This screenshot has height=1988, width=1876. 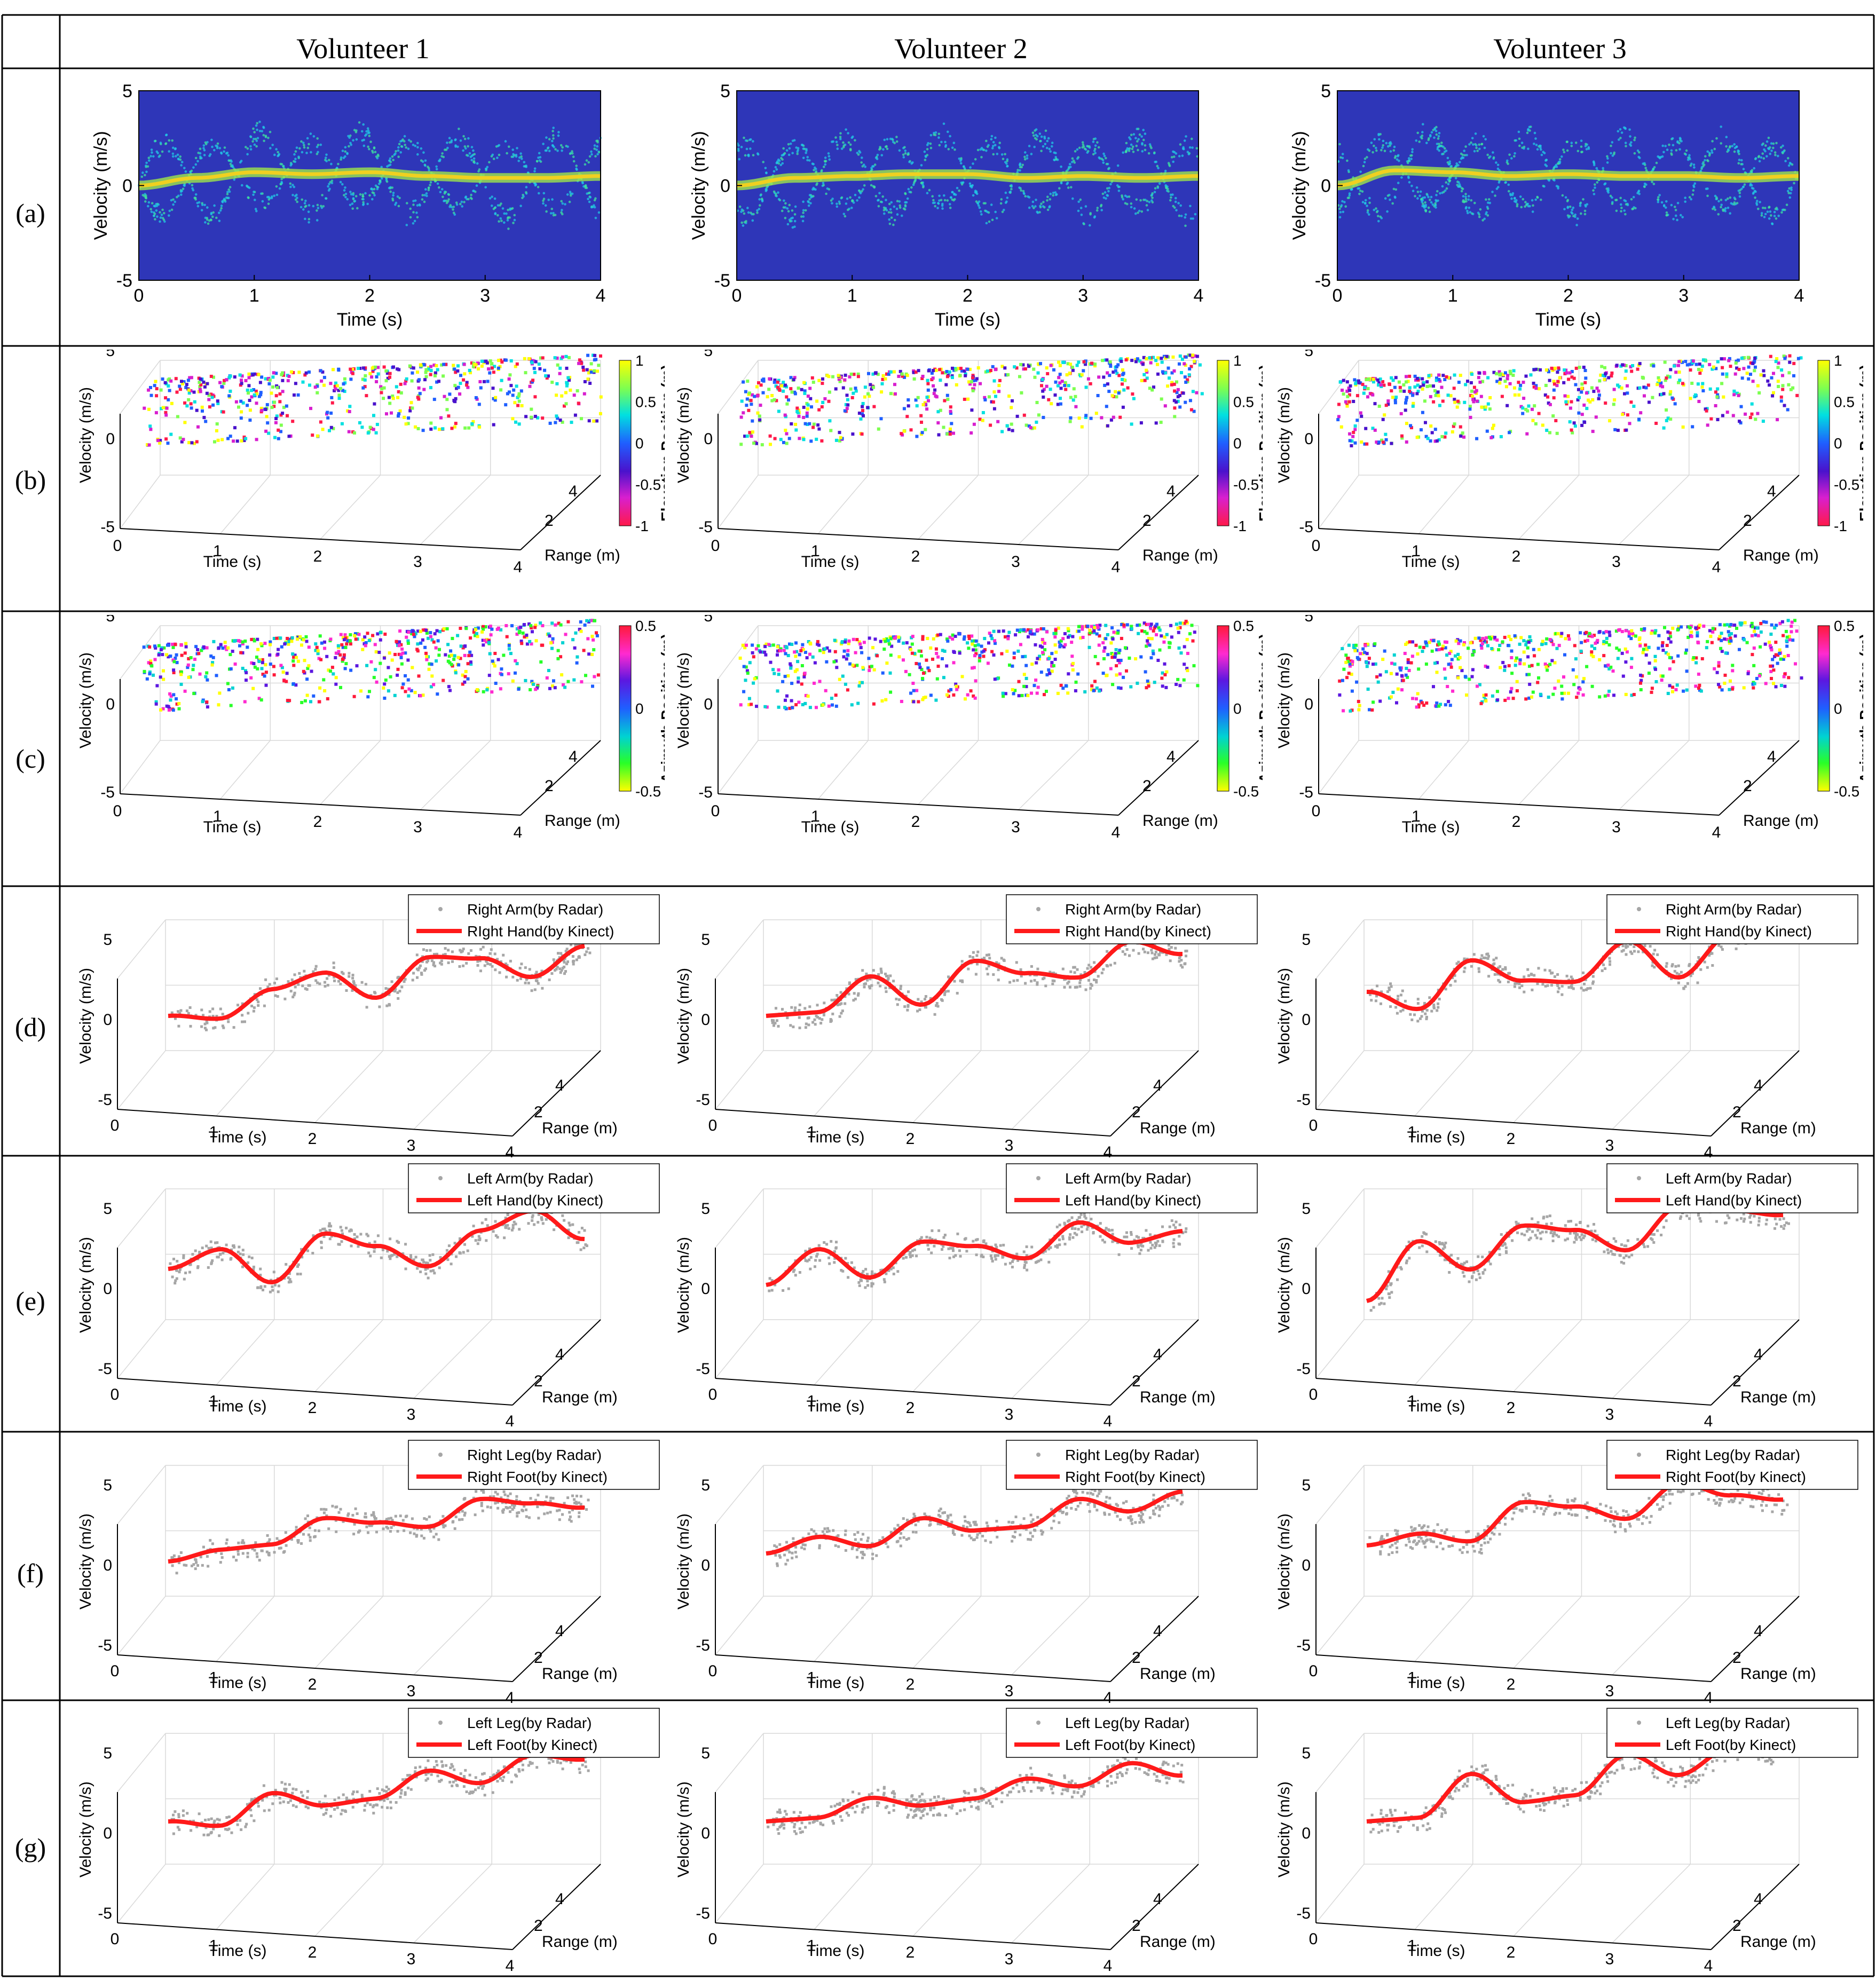 What do you see at coordinates (580, 1128) in the screenshot?
I see `z-axis-label: Range (m)` at bounding box center [580, 1128].